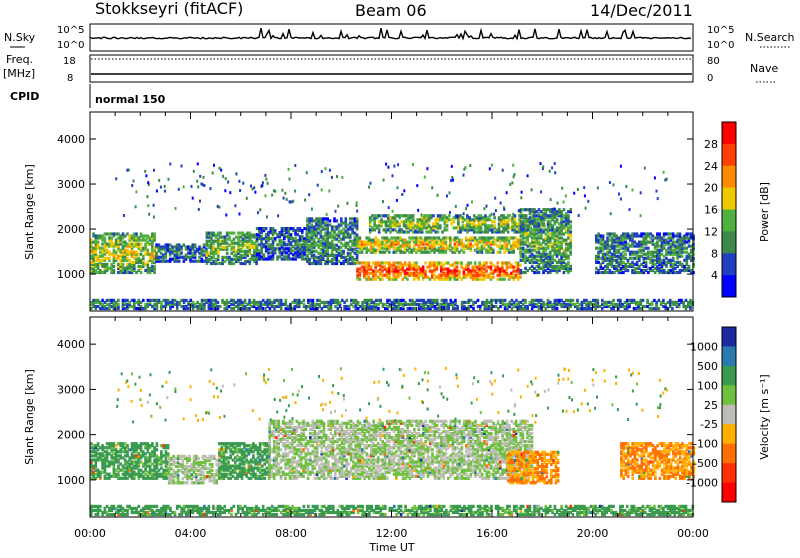  Describe the element at coordinates (641, 10) in the screenshot. I see `date-label: 14/Dec/2011` at that location.